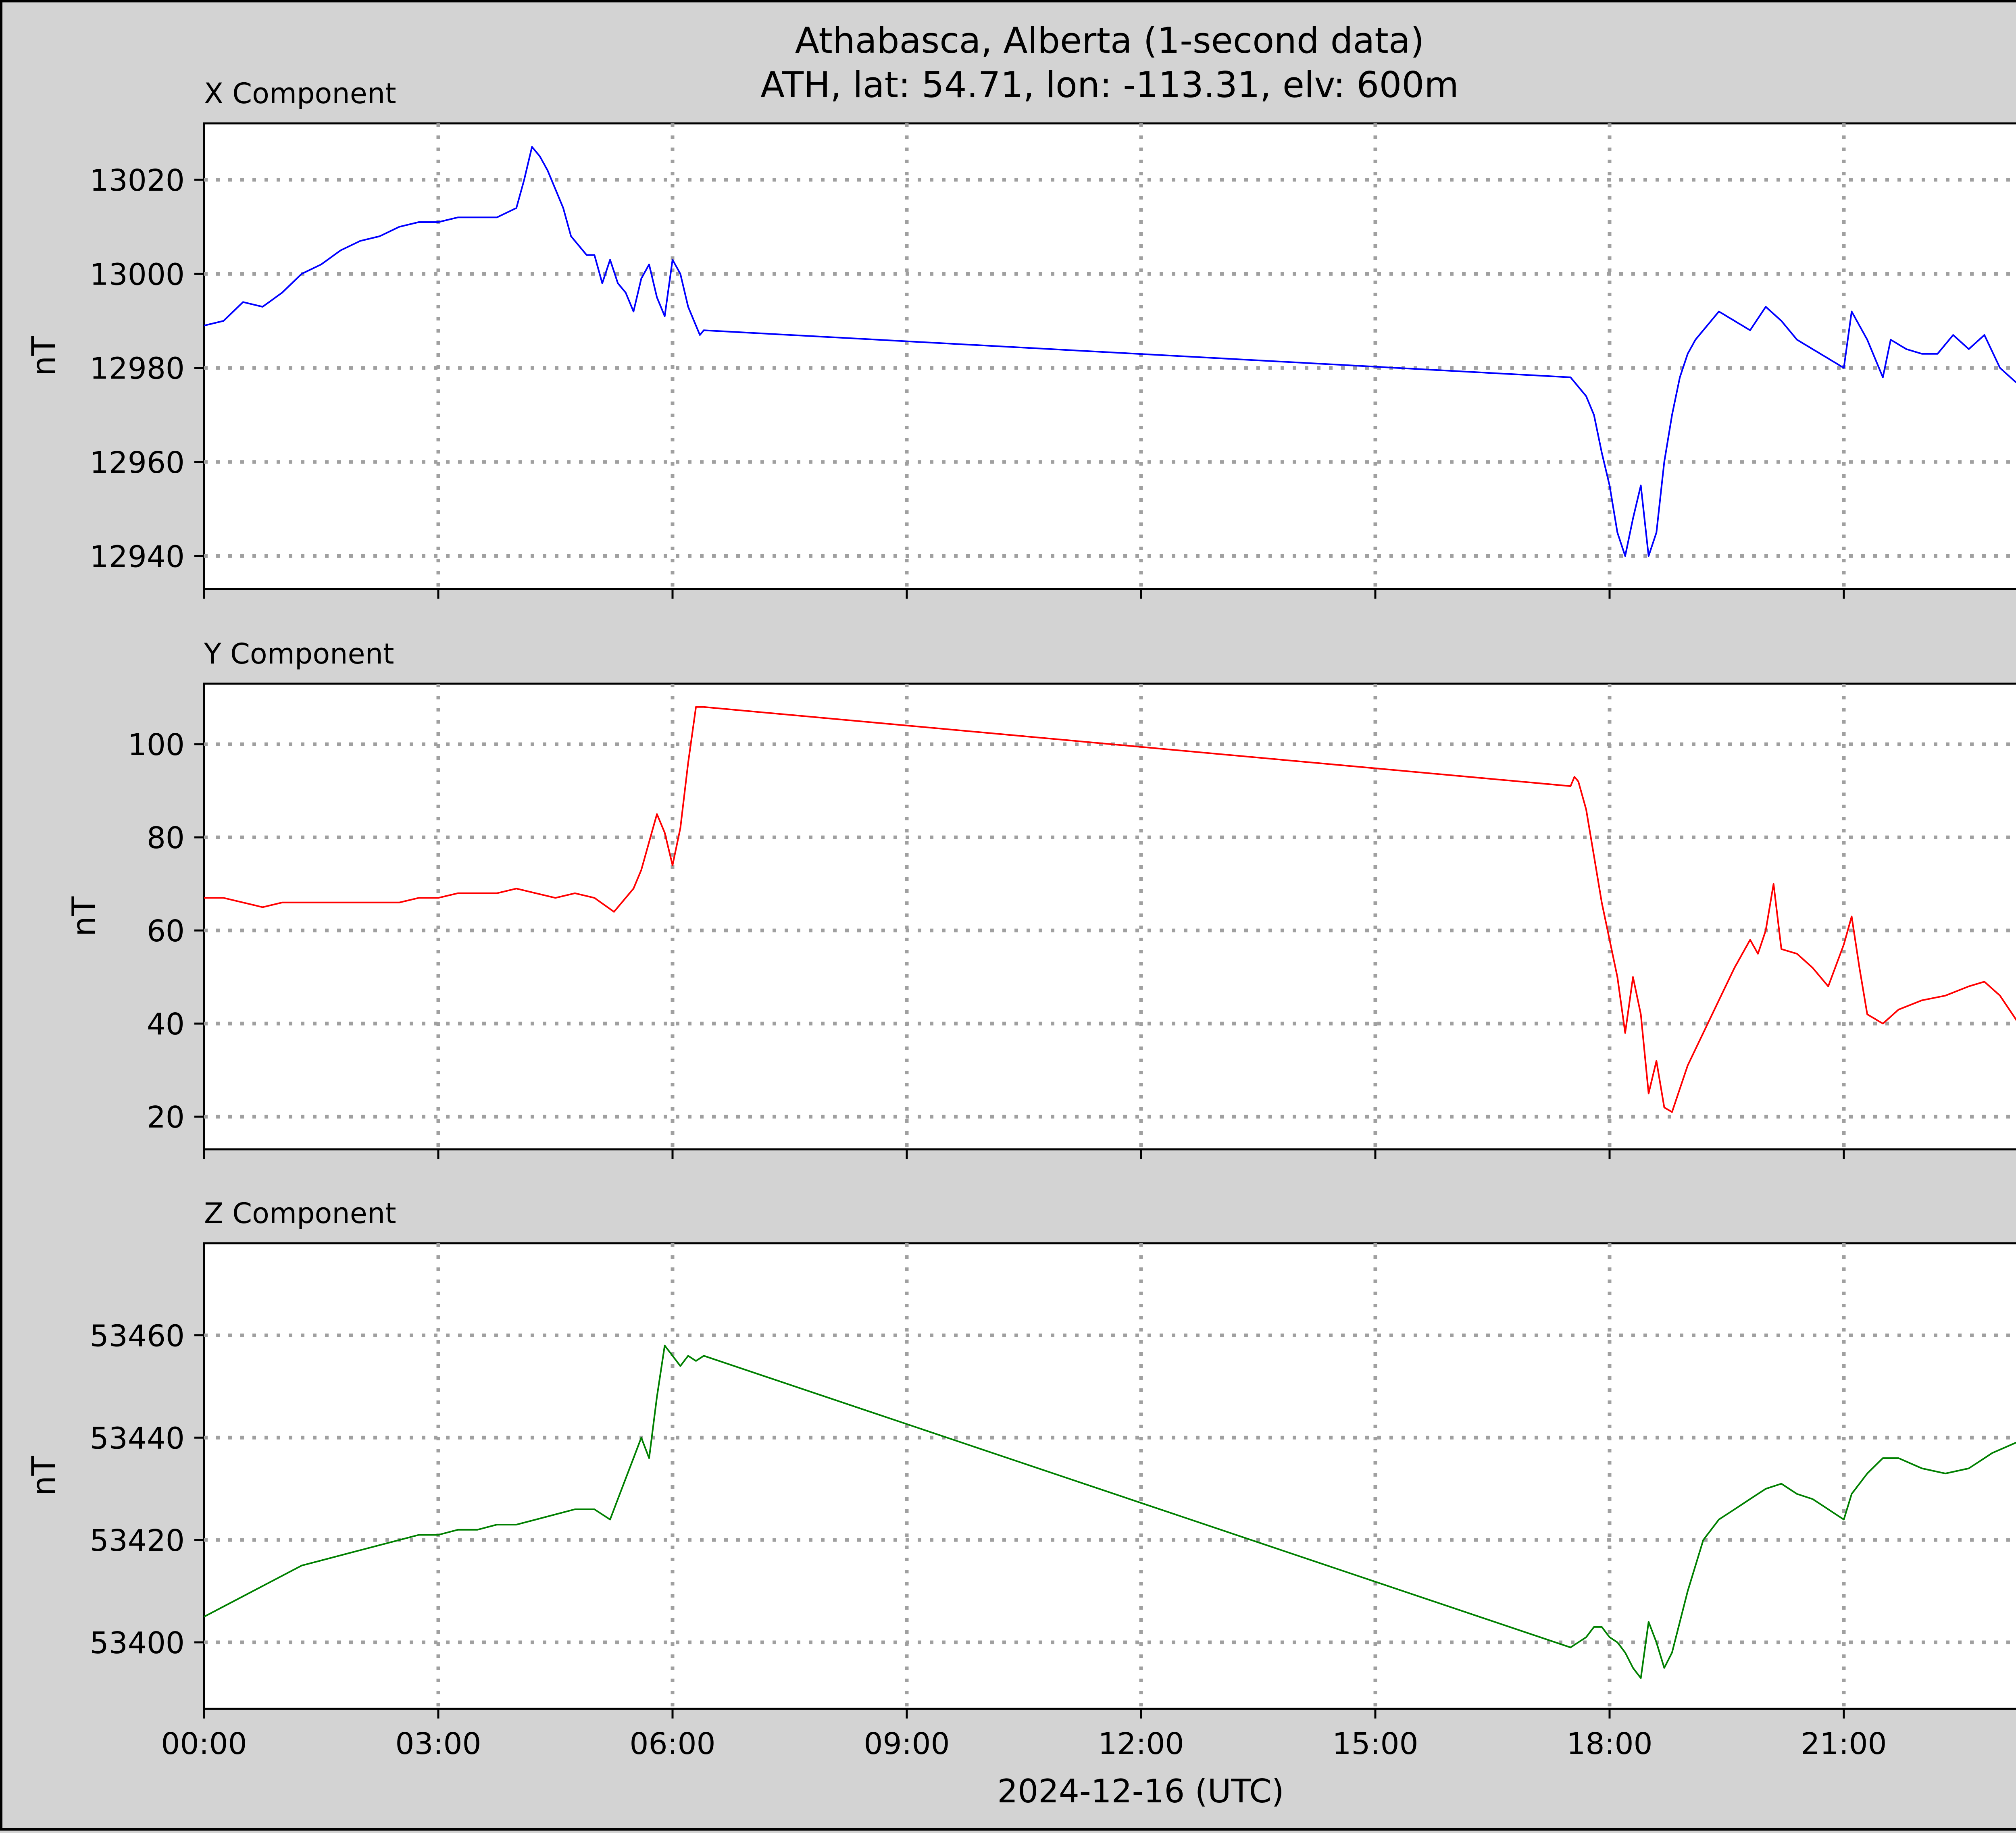 This screenshot has height=1833, width=2016. I want to click on z-y-tick-label: 53460, so click(137, 1336).